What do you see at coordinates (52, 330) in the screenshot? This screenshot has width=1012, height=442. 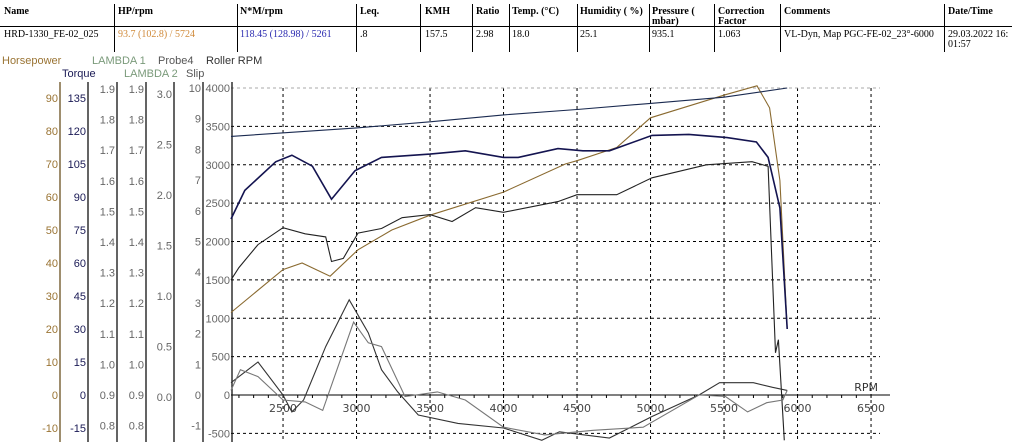 I see `y-tick-label: 20` at bounding box center [52, 330].